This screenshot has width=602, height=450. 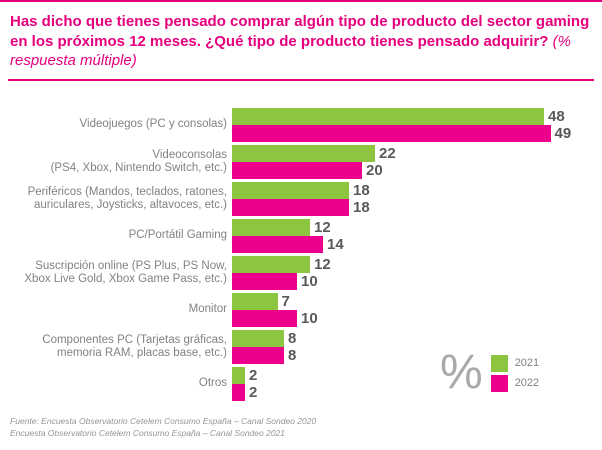 I want to click on chart-row: Monitor 7 10, so click(x=285, y=310).